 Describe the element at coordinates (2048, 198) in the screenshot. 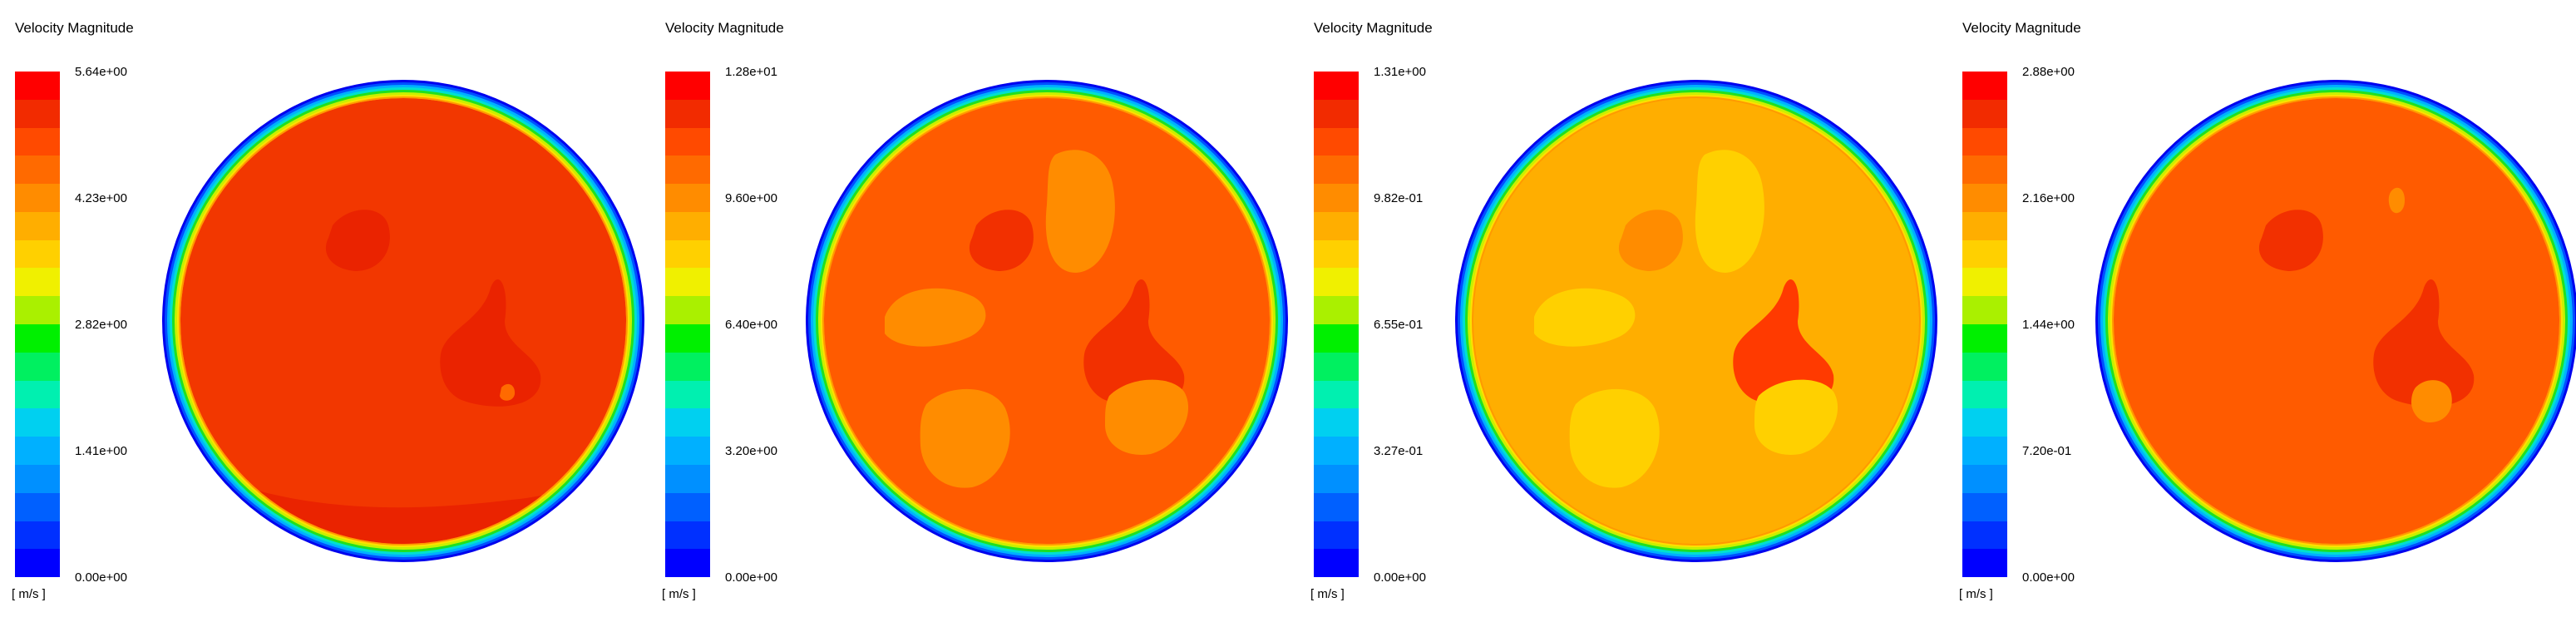

I see `scale-tick-label: 2.16e+00` at that location.